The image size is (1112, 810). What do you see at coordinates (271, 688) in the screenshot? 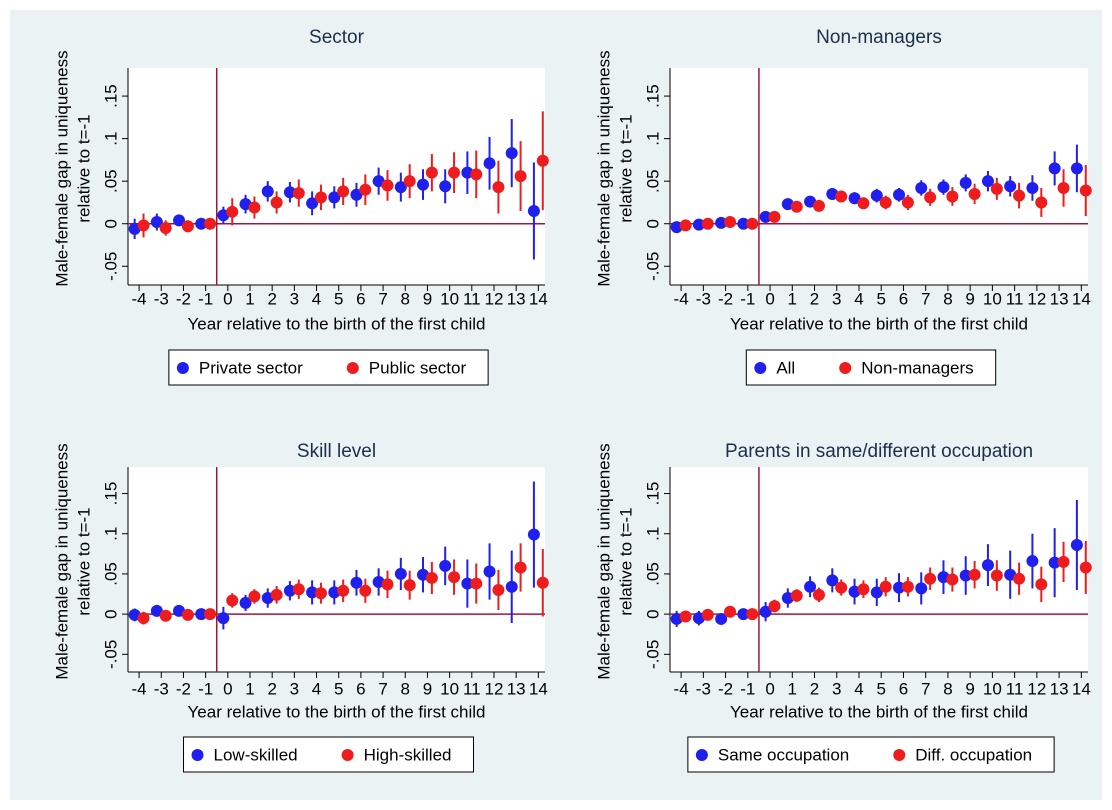
I see `x-tick-label: 2` at bounding box center [271, 688].